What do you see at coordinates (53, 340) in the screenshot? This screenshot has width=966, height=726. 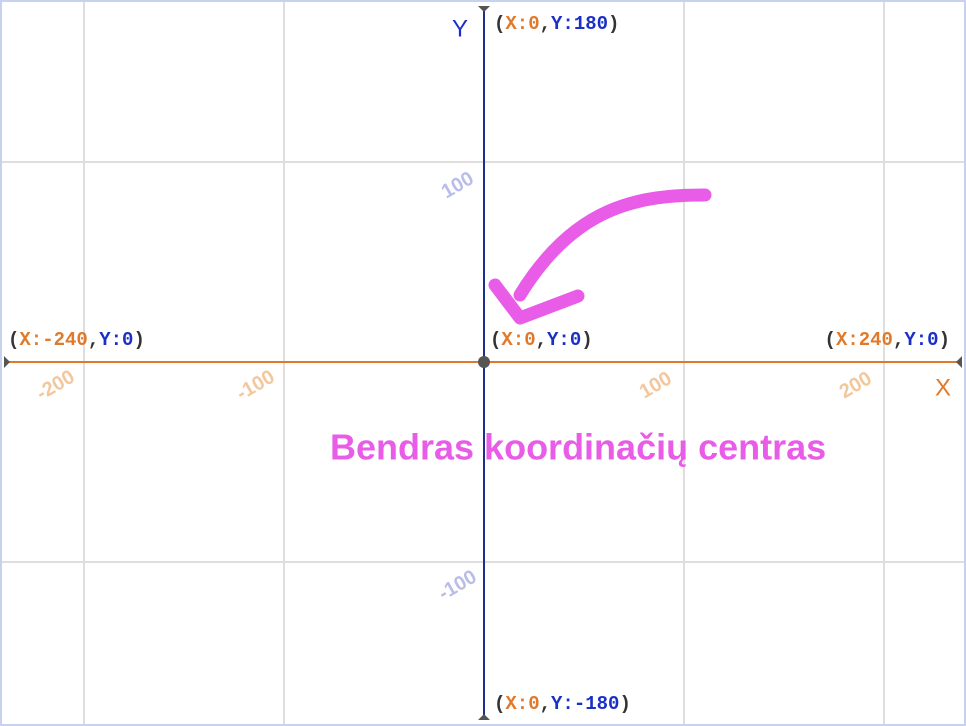 I see `coordinate-part: X:-240` at bounding box center [53, 340].